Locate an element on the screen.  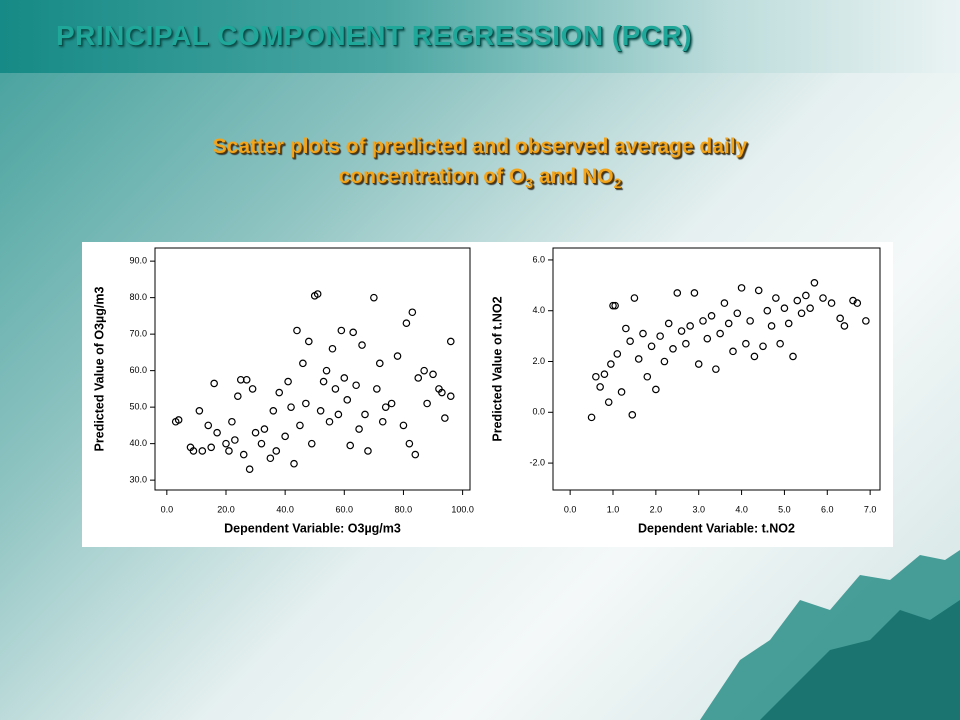
y-tick-label: 90.0 is located at coordinates (138, 261).